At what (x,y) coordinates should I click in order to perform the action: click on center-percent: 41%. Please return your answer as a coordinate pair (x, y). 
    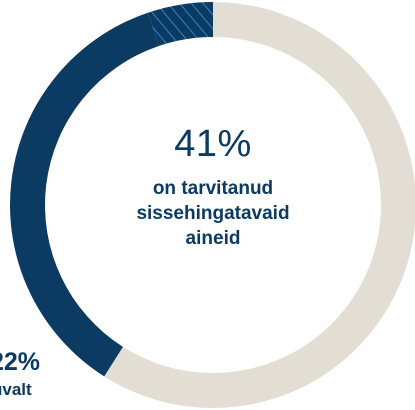
    Looking at the image, I should click on (213, 144).